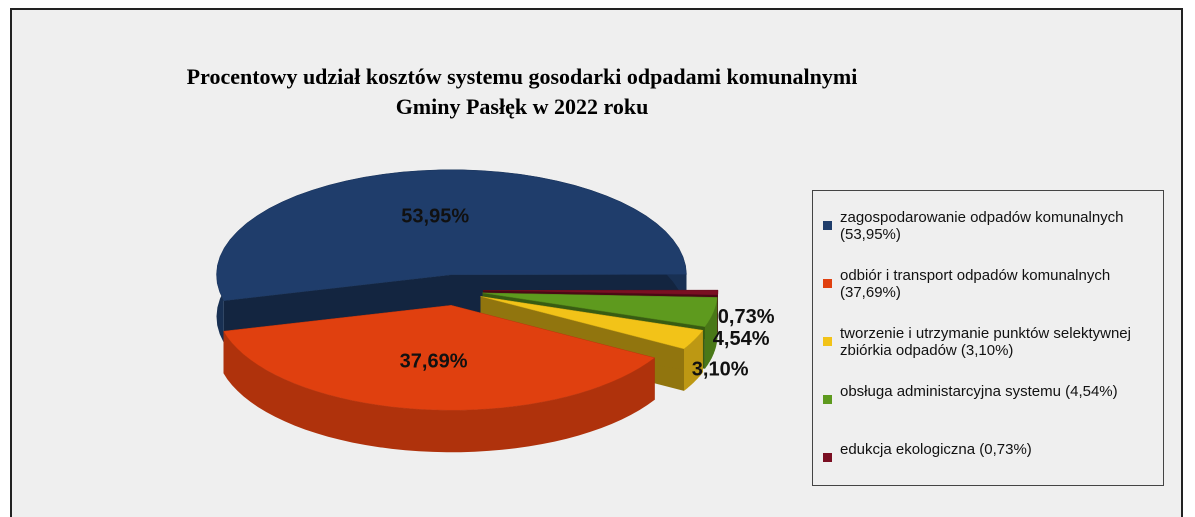  I want to click on data-label: 3,10%, so click(720, 369).